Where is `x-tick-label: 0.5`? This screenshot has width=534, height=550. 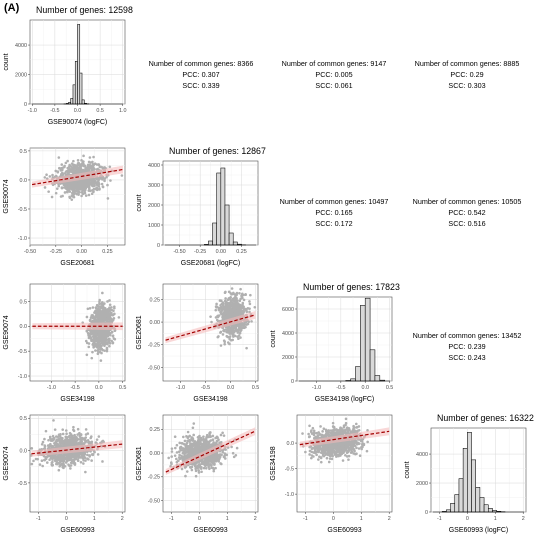
x-tick-label: 0.5 is located at coordinates (100, 111).